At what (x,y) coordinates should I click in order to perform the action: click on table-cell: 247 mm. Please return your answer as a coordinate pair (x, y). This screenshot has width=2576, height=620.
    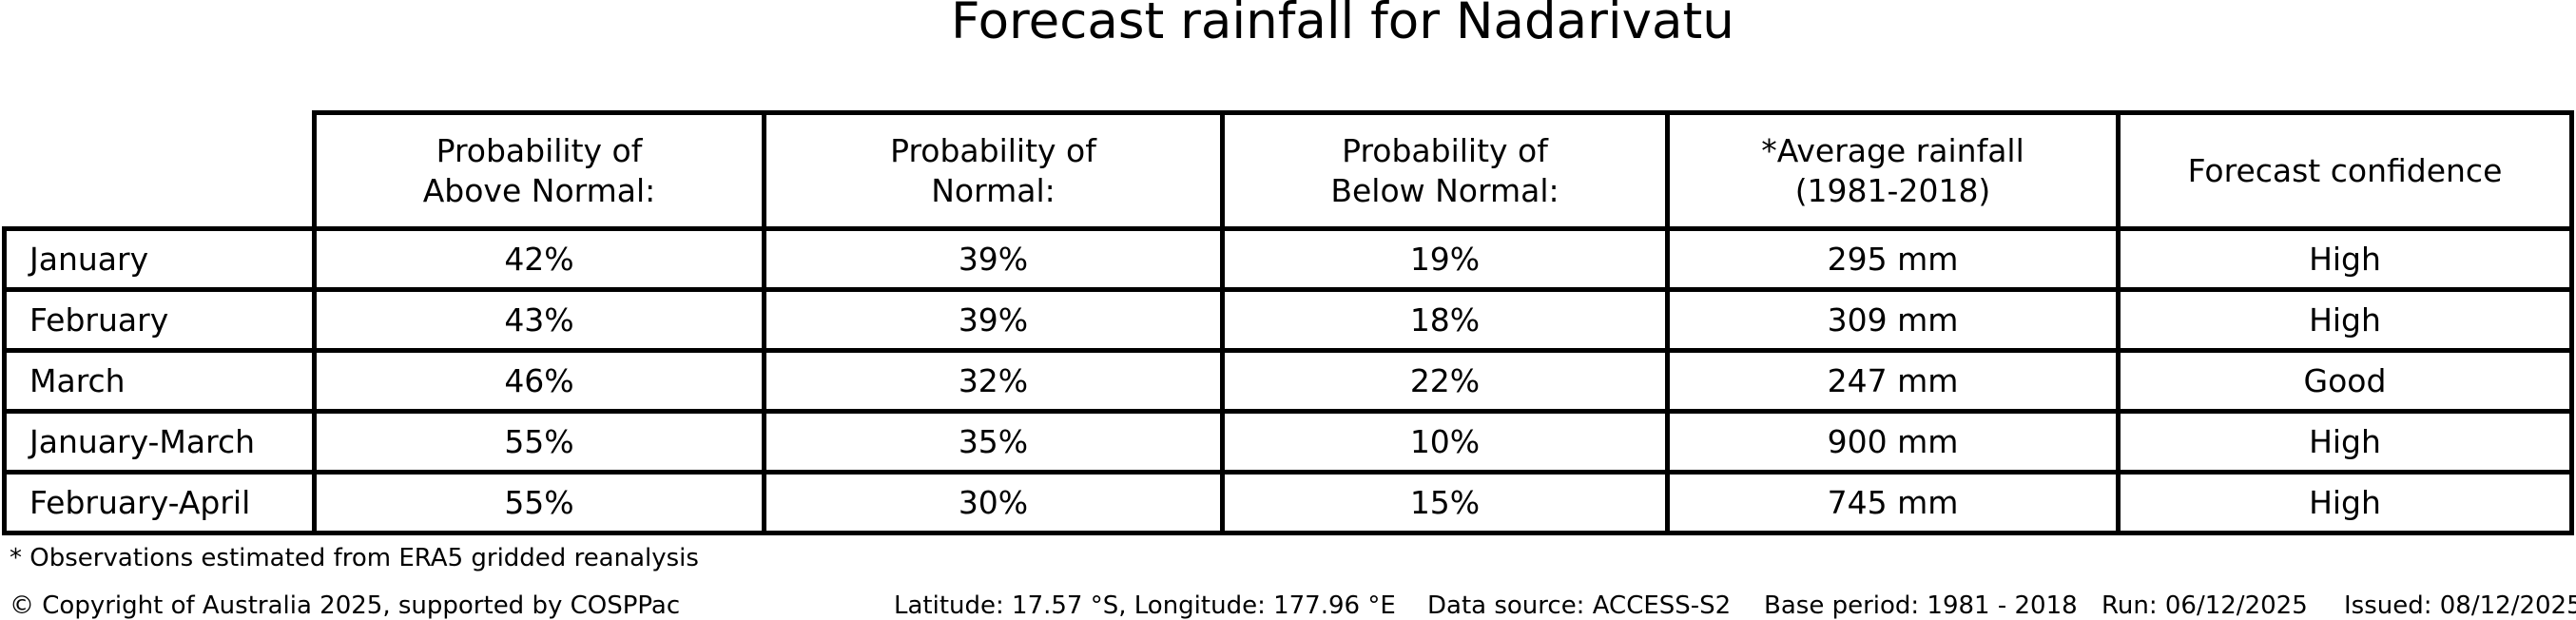
    Looking at the image, I should click on (1893, 381).